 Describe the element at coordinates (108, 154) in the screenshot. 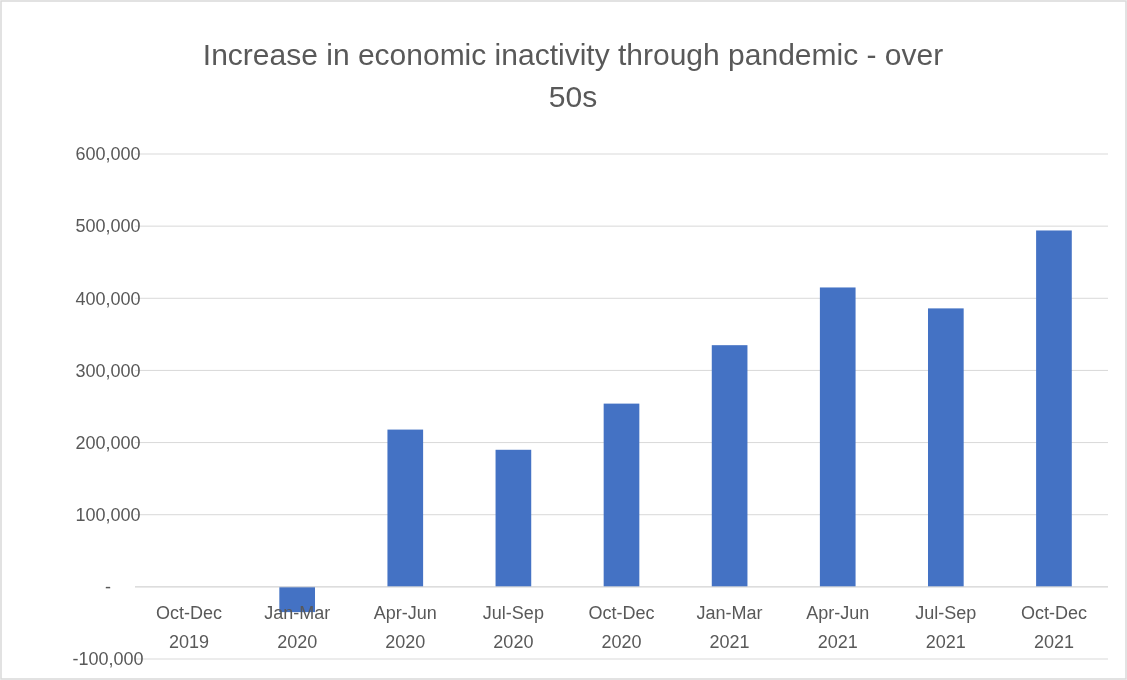

I see `y-tick-label: 600,000` at that location.